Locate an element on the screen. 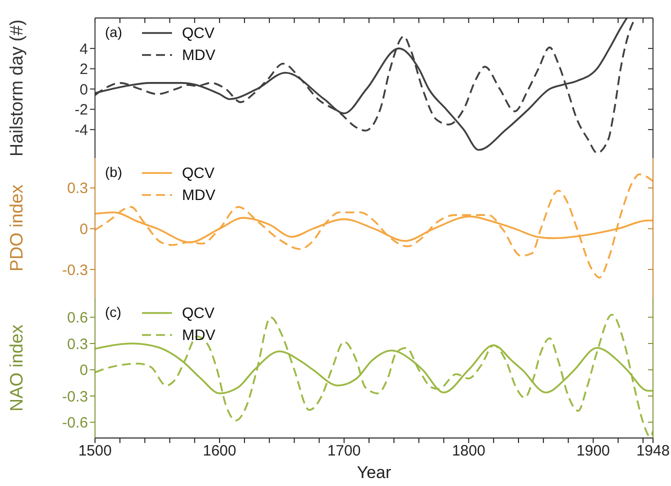  x-tick-label: 1600 is located at coordinates (219, 451).